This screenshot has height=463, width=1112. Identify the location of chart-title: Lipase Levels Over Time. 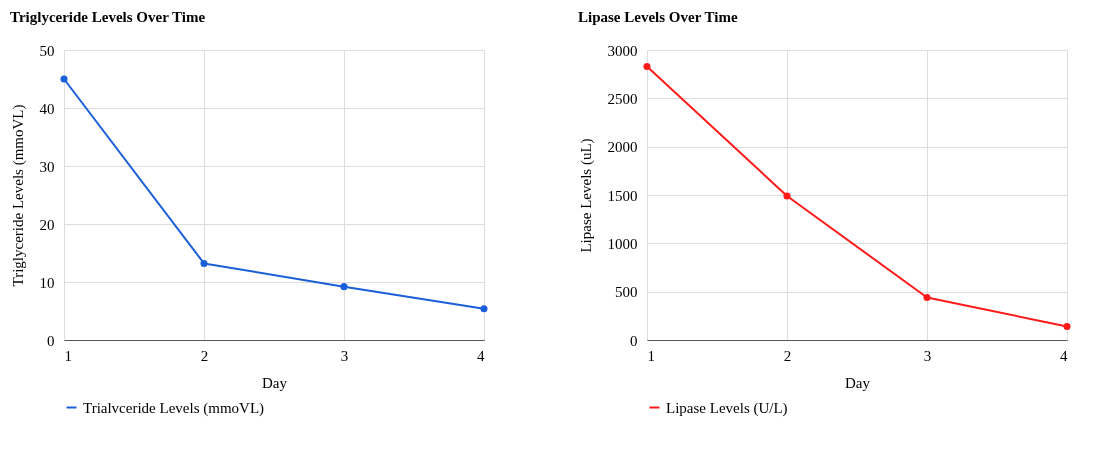
(658, 17).